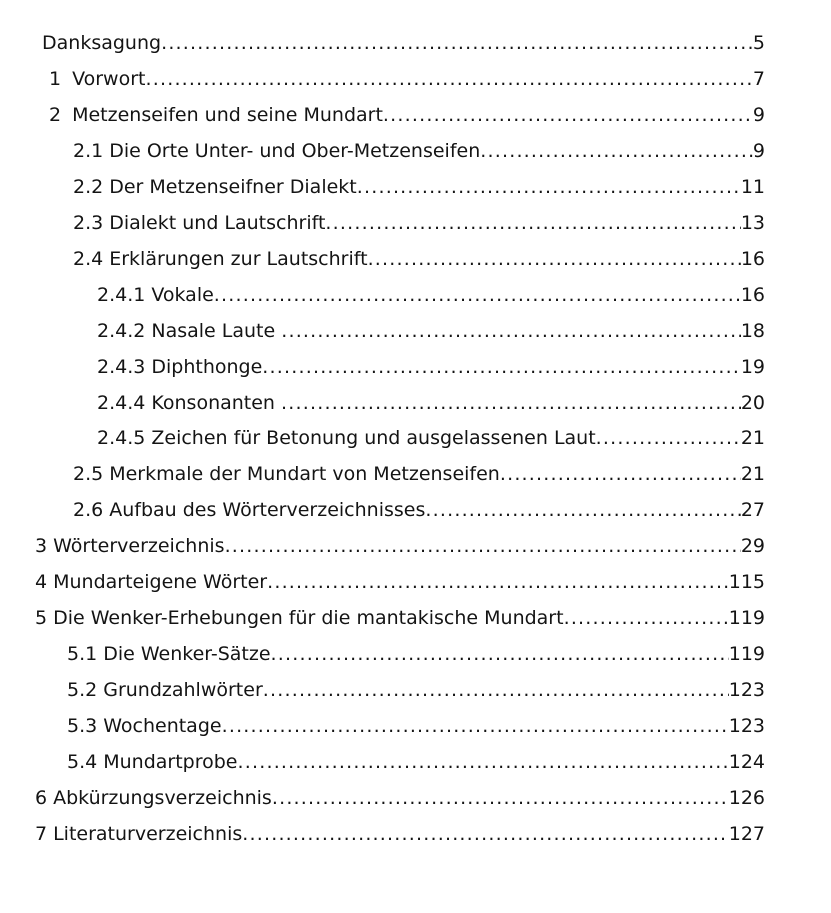 This screenshot has width=831, height=913. Describe the element at coordinates (121, 294) in the screenshot. I see `toc-entry-number: 2.4.1` at that location.